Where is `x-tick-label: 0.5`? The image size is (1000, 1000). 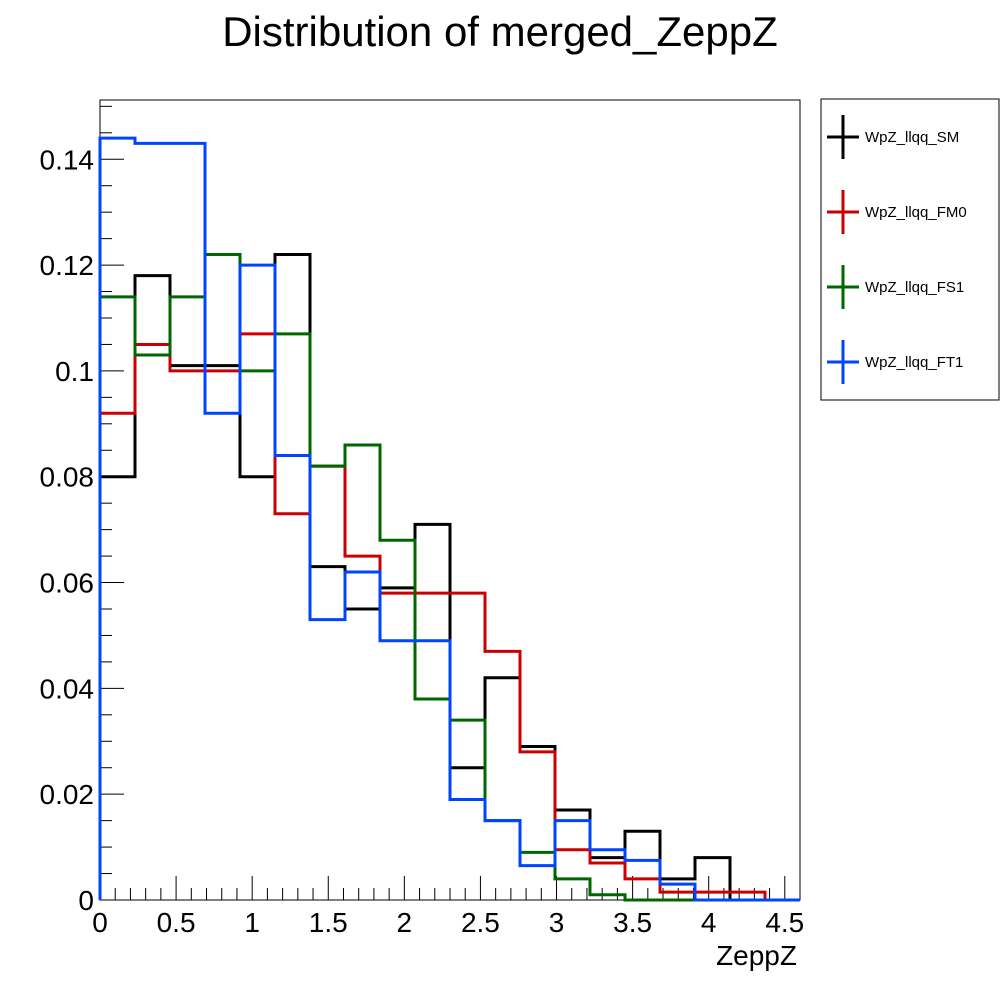 x-tick-label: 0.5 is located at coordinates (176, 922).